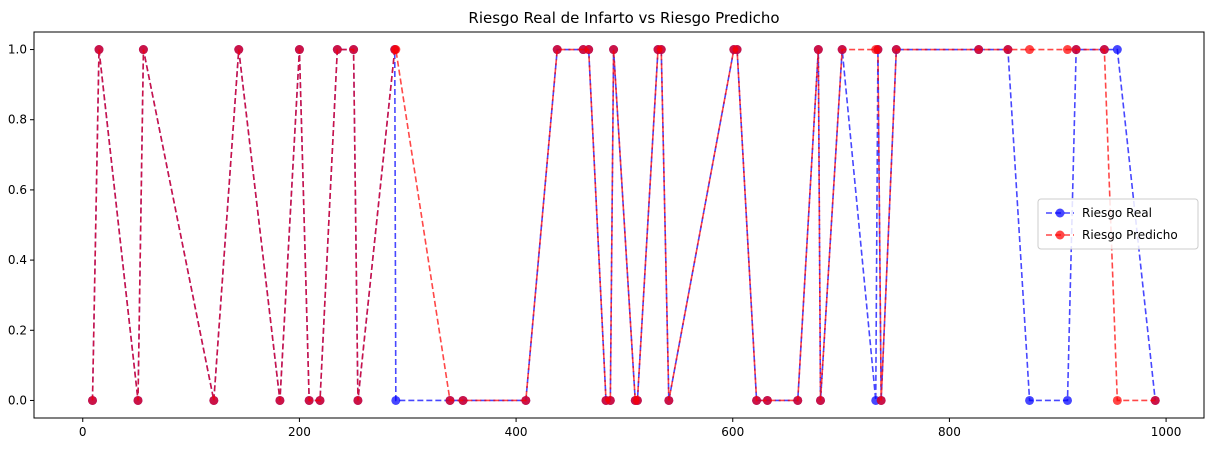  Describe the element at coordinates (17, 120) in the screenshot. I see `y-tick-label: 0.8` at that location.